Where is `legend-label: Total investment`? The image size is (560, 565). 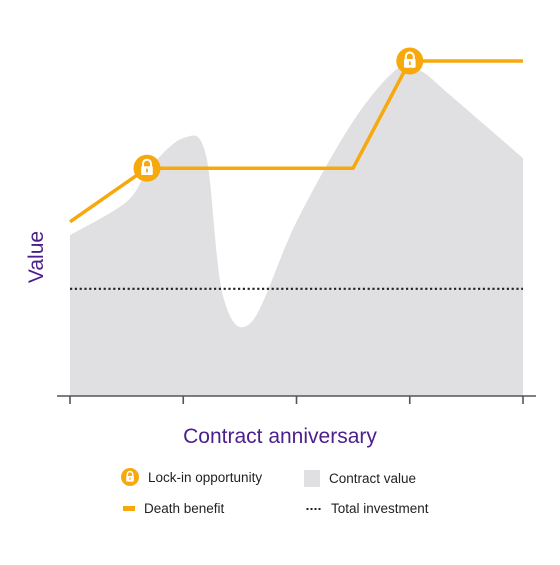
legend-label: Total investment is located at coordinates (380, 508).